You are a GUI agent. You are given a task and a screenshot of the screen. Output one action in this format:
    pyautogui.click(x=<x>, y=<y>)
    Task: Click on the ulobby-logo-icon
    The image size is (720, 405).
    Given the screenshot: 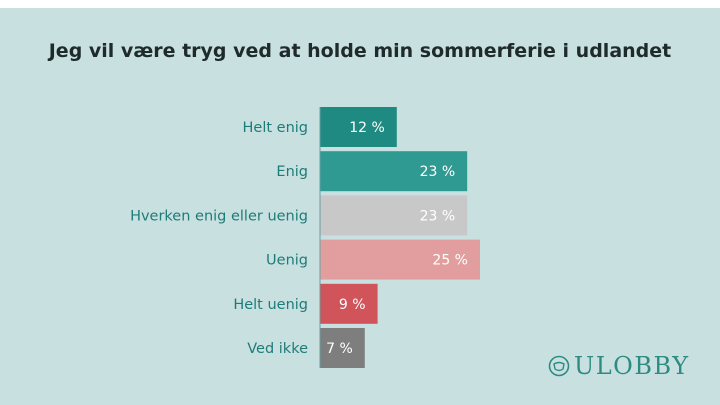 What is the action you would take?
    pyautogui.click(x=559, y=366)
    